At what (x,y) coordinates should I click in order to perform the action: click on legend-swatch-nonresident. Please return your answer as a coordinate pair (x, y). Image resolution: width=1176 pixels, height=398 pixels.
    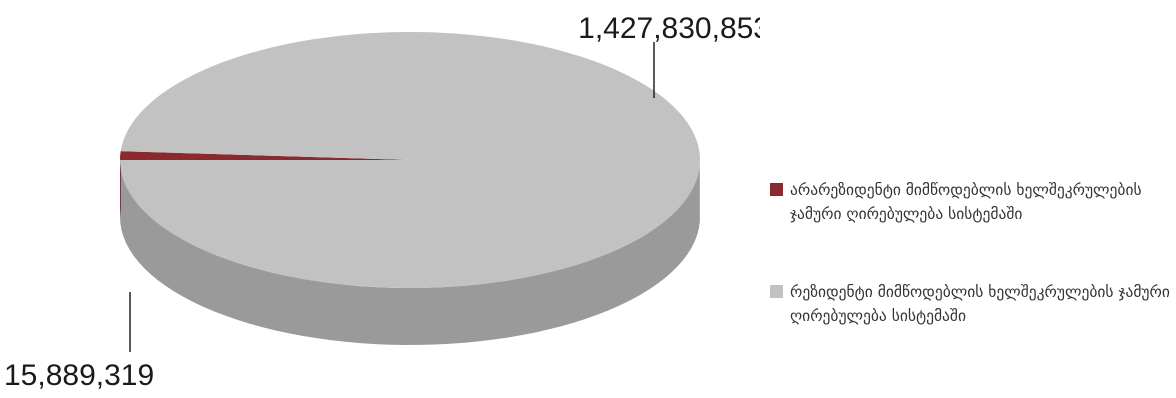
    Looking at the image, I should click on (776, 189).